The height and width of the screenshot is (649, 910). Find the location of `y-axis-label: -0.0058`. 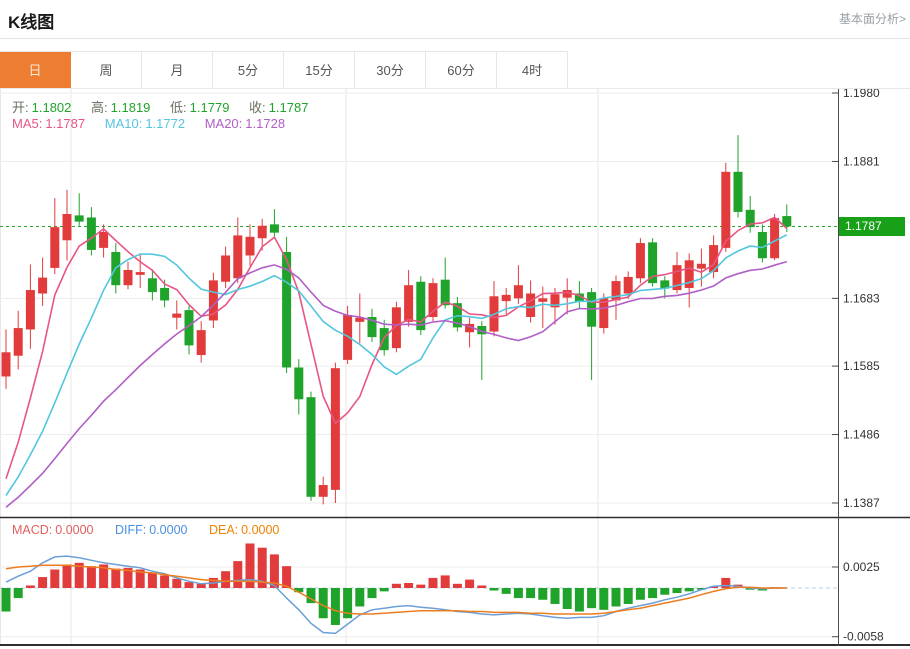

y-axis-label: -0.0058 is located at coordinates (863, 637).